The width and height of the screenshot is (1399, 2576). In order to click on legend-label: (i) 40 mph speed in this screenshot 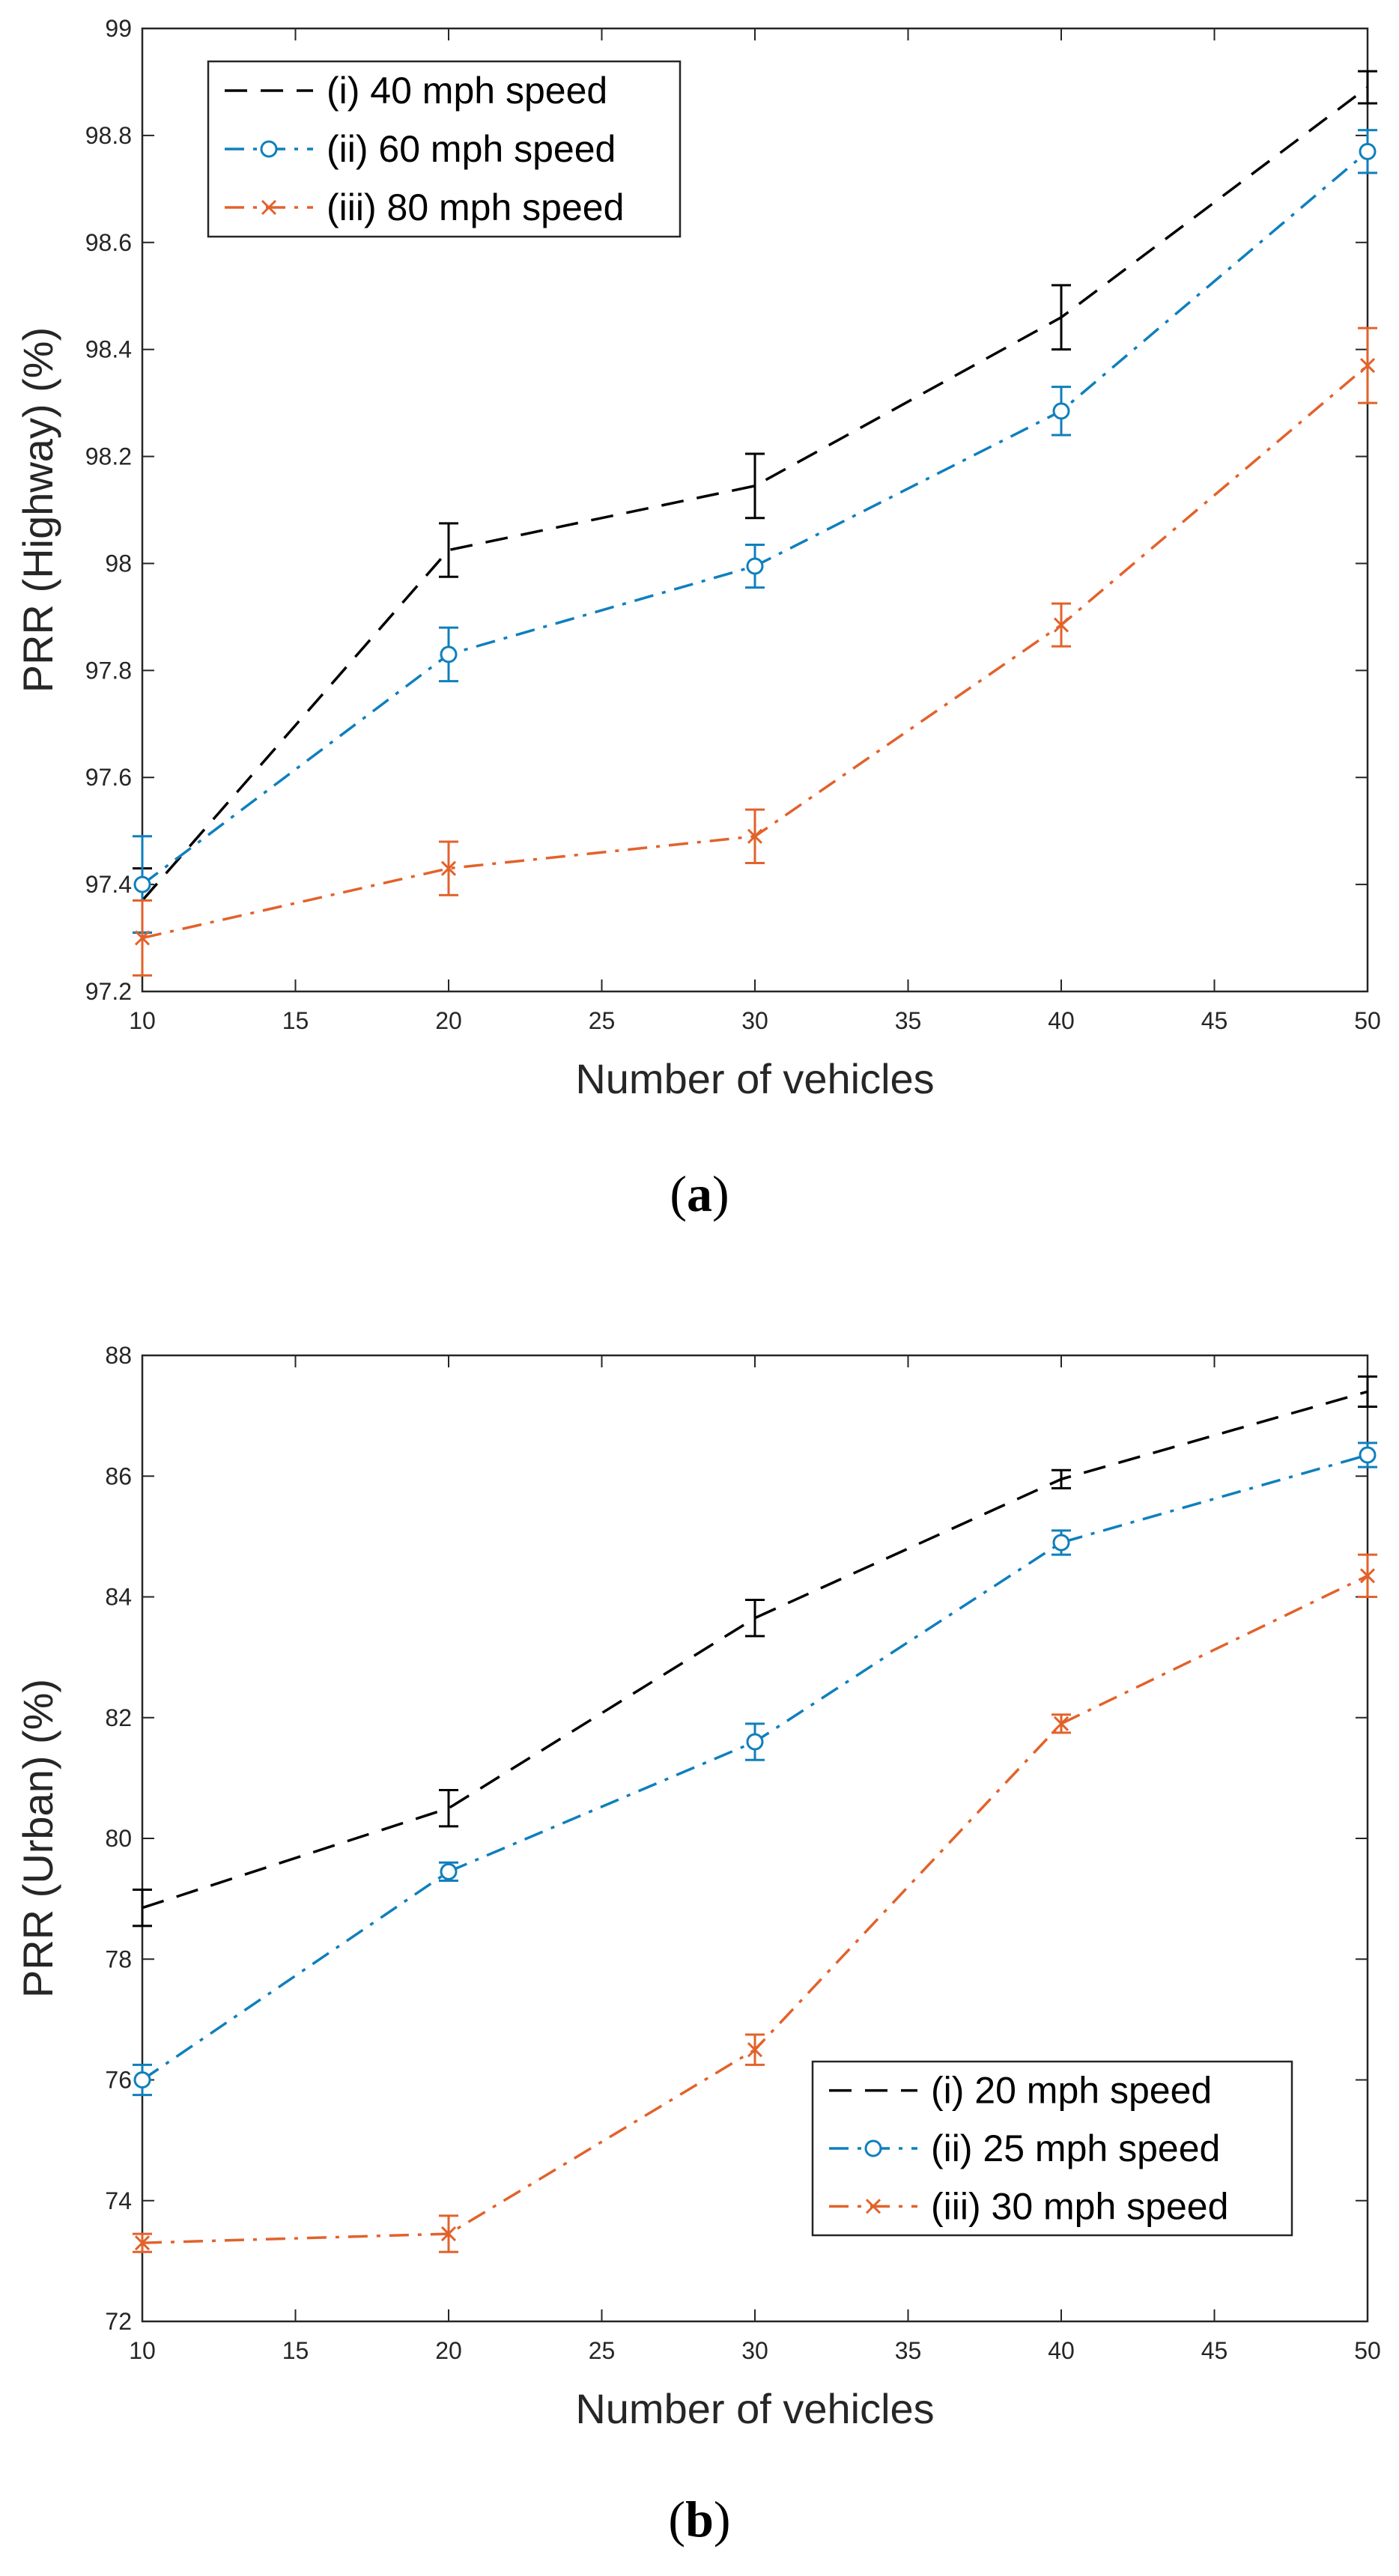, I will do `click(467, 91)`.